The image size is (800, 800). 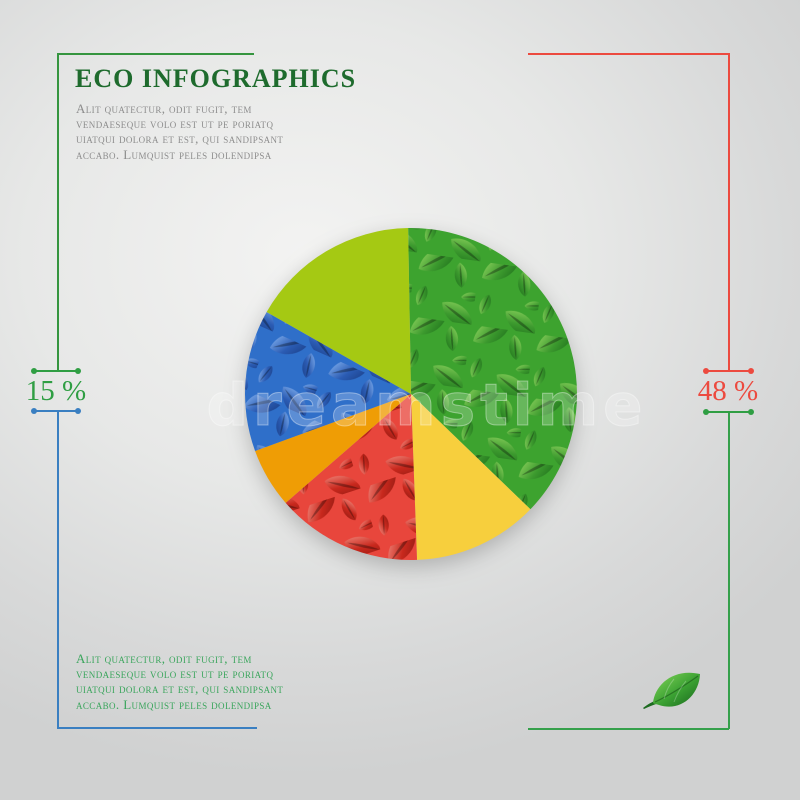 I want to click on leaf-icon, so click(x=671, y=690).